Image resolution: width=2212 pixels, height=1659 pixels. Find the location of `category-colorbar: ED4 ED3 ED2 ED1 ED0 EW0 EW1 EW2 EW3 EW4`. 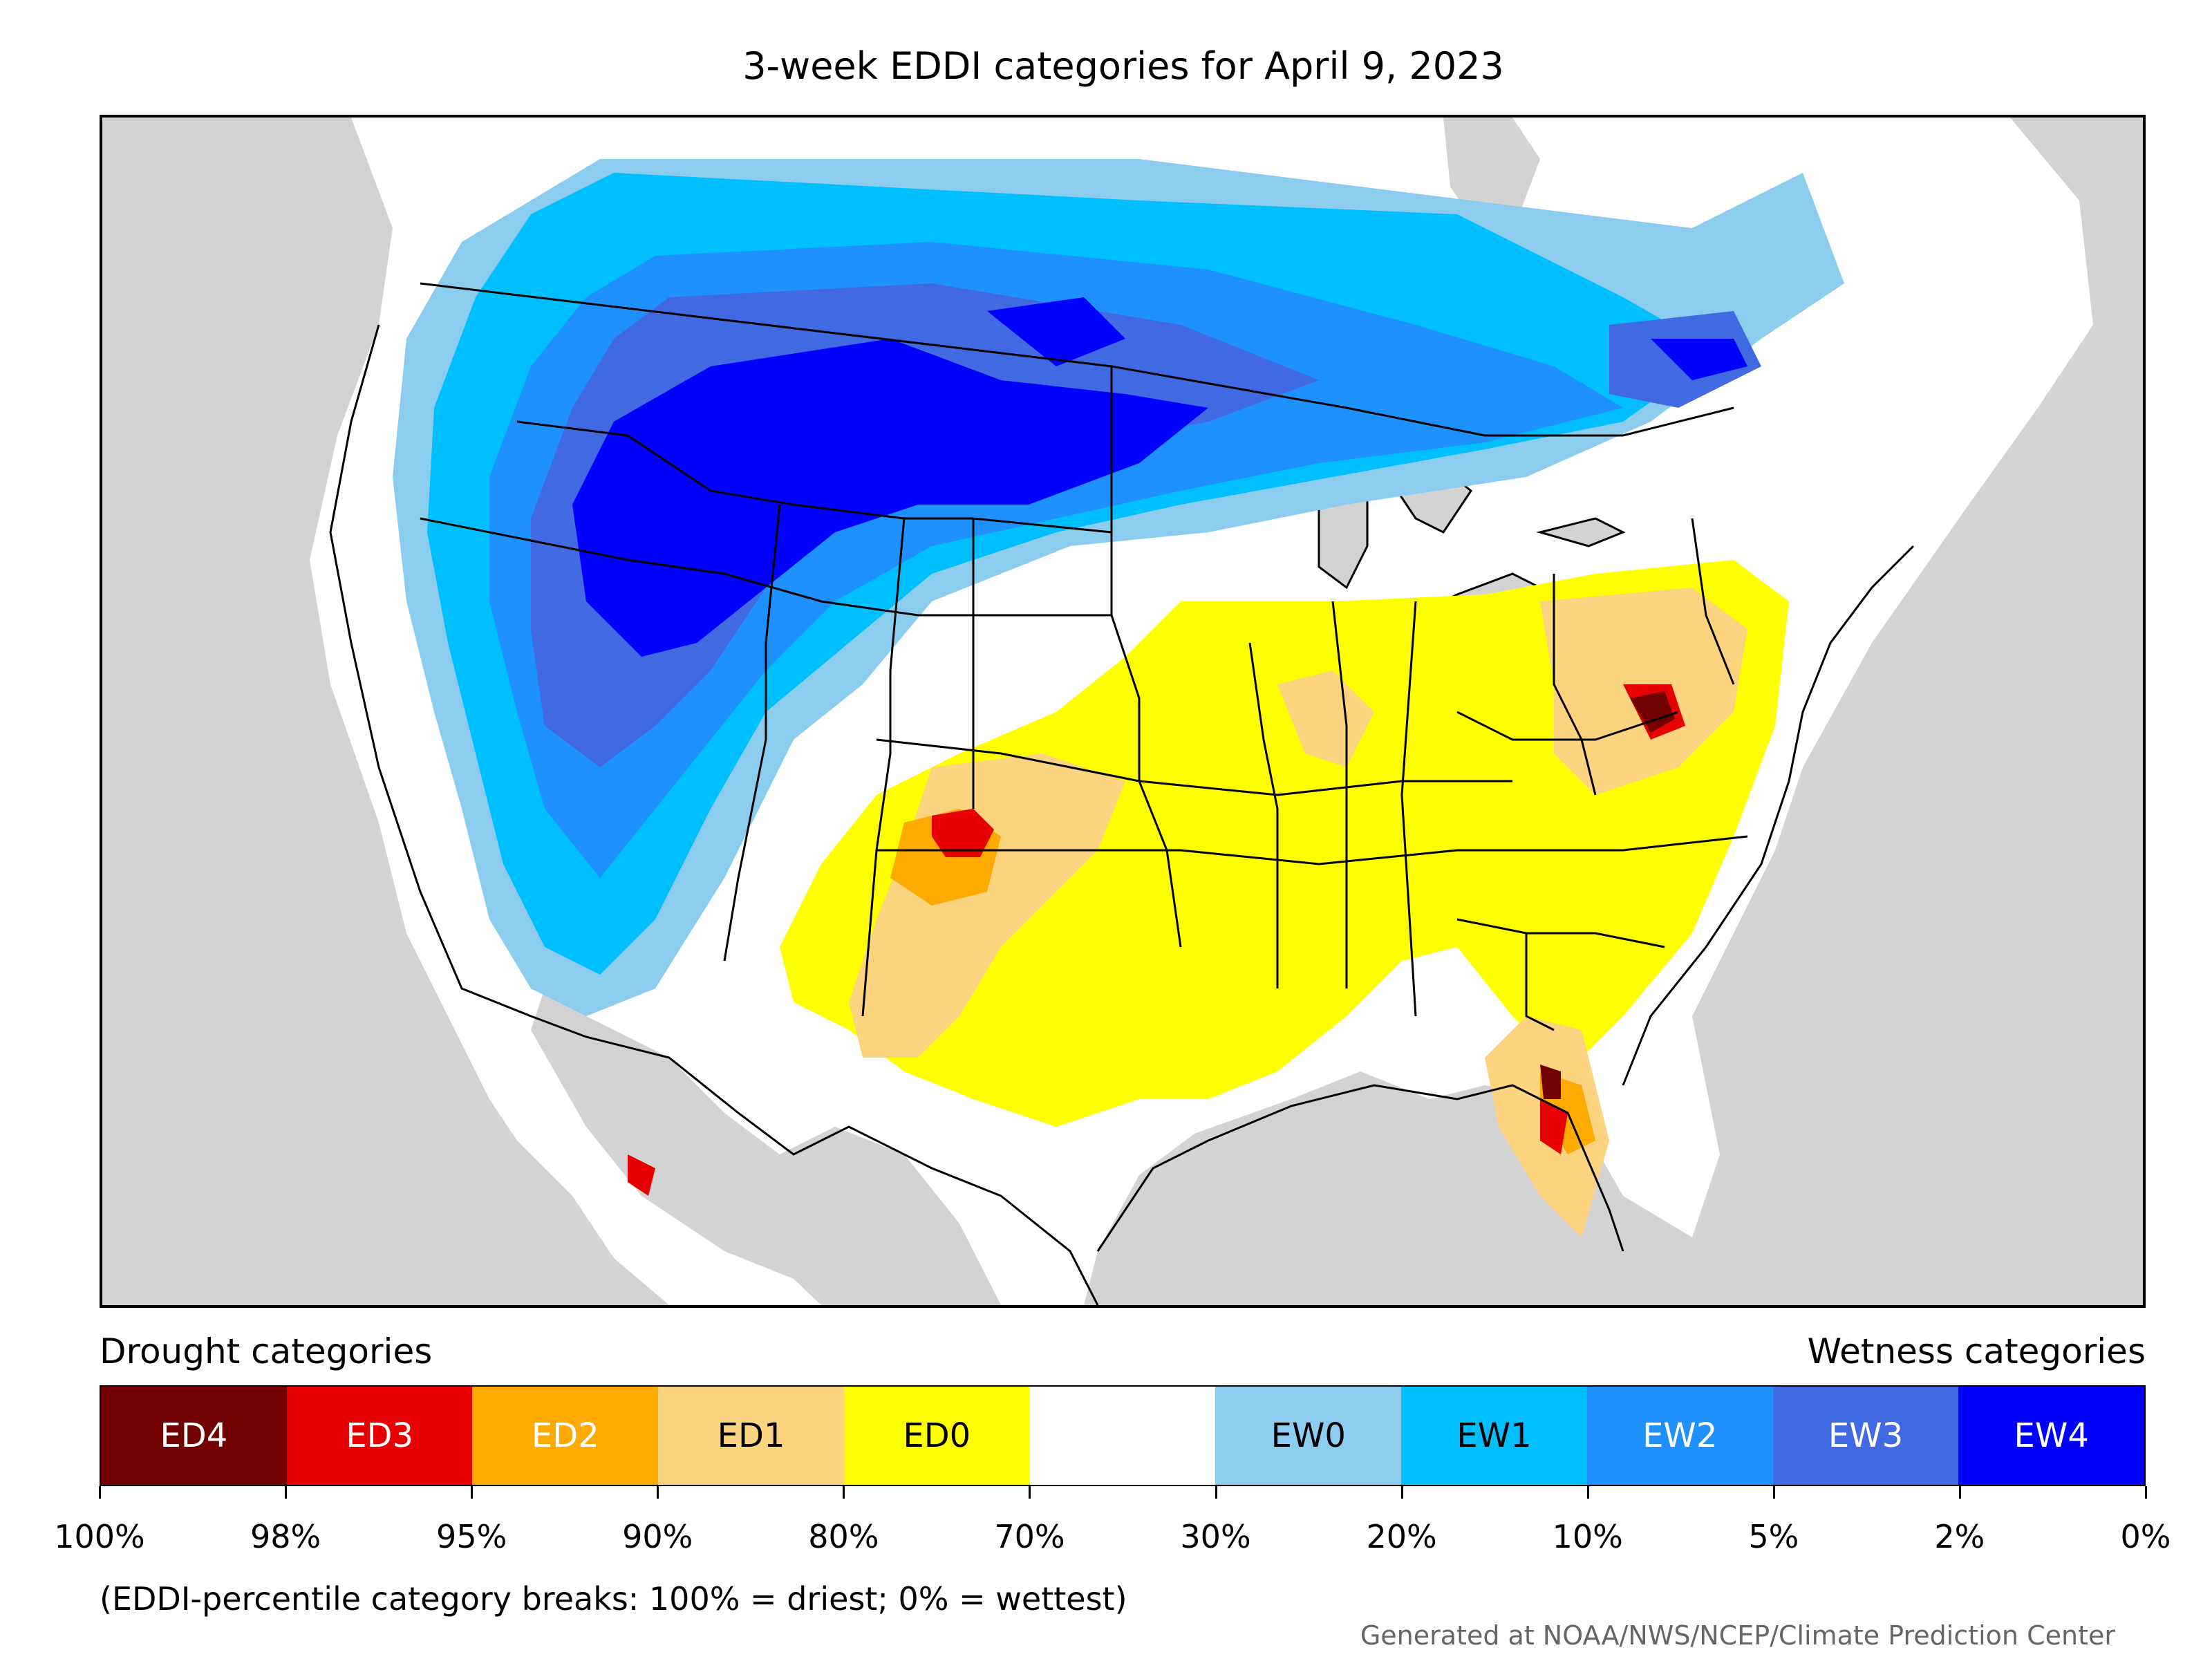

category-colorbar: ED4 ED3 ED2 ED1 ED0 EW0 EW1 EW2 EW3 EW4 is located at coordinates (1123, 1436).